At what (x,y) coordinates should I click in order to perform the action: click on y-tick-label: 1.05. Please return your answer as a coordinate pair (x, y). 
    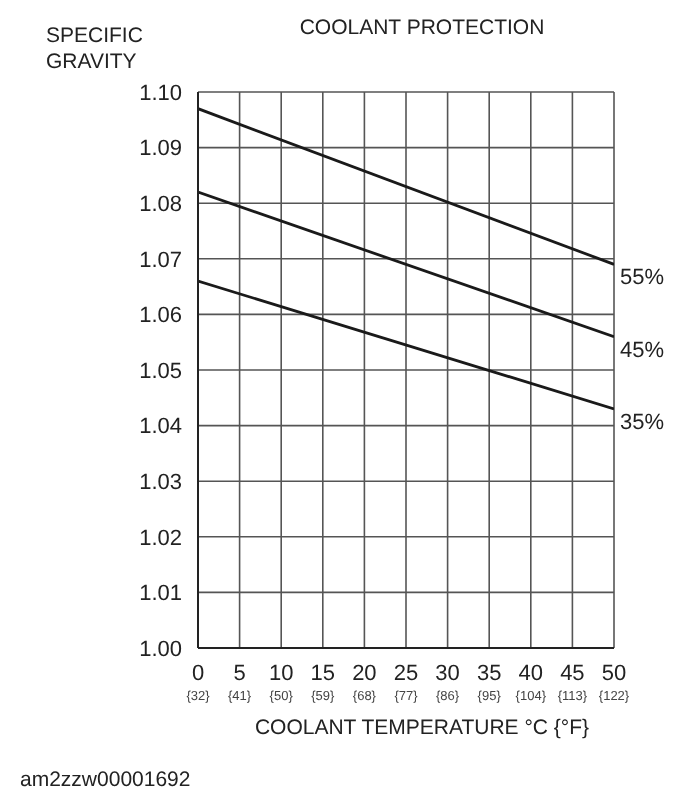
    Looking at the image, I should click on (160, 371).